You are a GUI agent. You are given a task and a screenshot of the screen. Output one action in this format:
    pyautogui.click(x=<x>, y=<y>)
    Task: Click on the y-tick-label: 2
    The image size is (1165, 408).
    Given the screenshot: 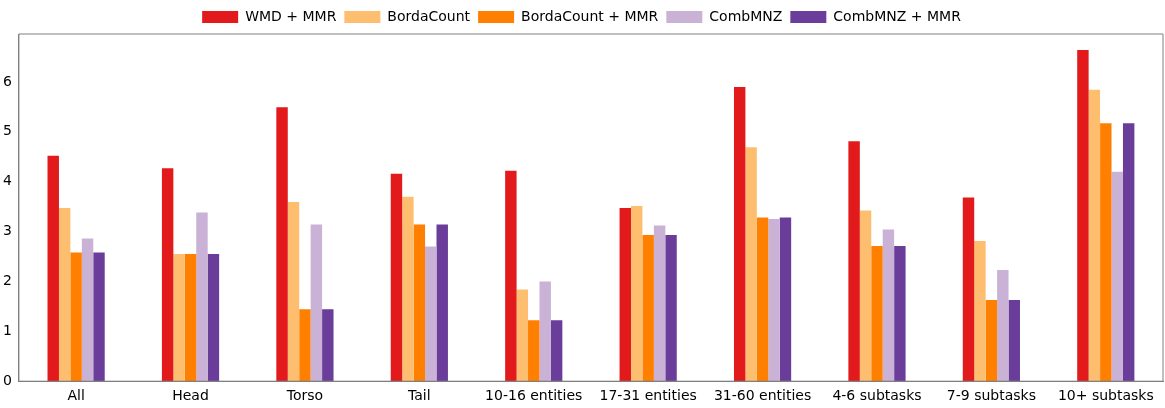 What is the action you would take?
    pyautogui.click(x=7, y=280)
    